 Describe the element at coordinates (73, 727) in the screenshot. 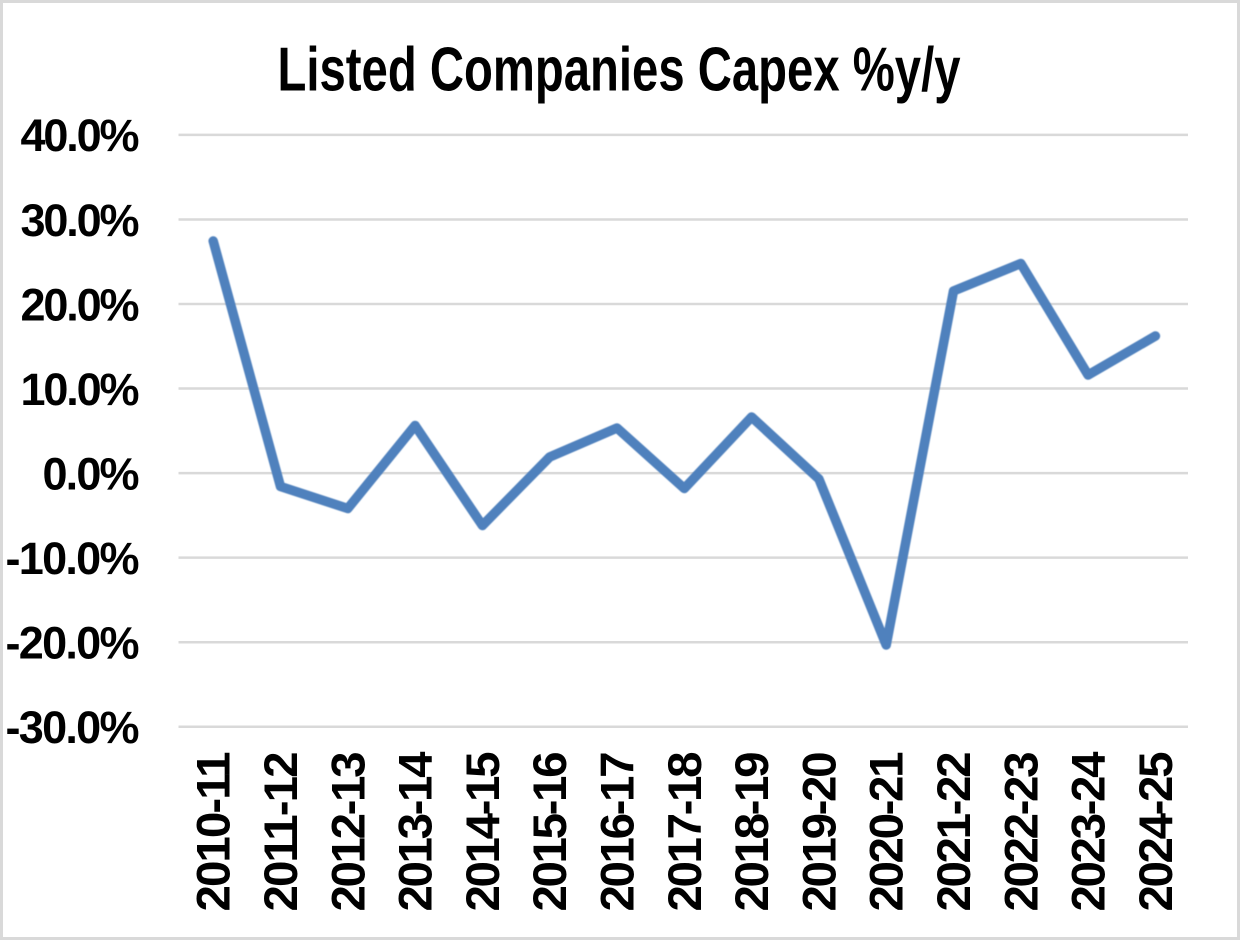

I see `svg-text: -30.0%` at that location.